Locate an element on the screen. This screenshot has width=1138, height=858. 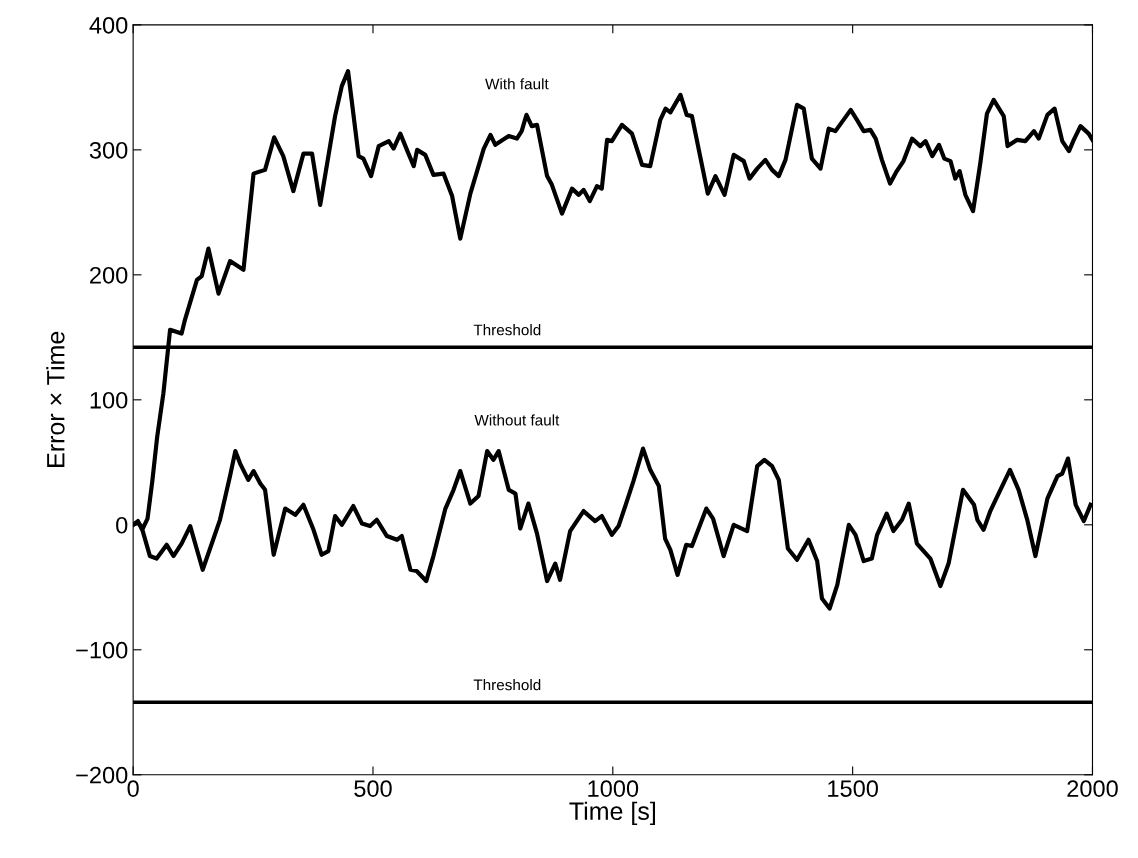
x-tick-label: 0 is located at coordinates (133, 788).